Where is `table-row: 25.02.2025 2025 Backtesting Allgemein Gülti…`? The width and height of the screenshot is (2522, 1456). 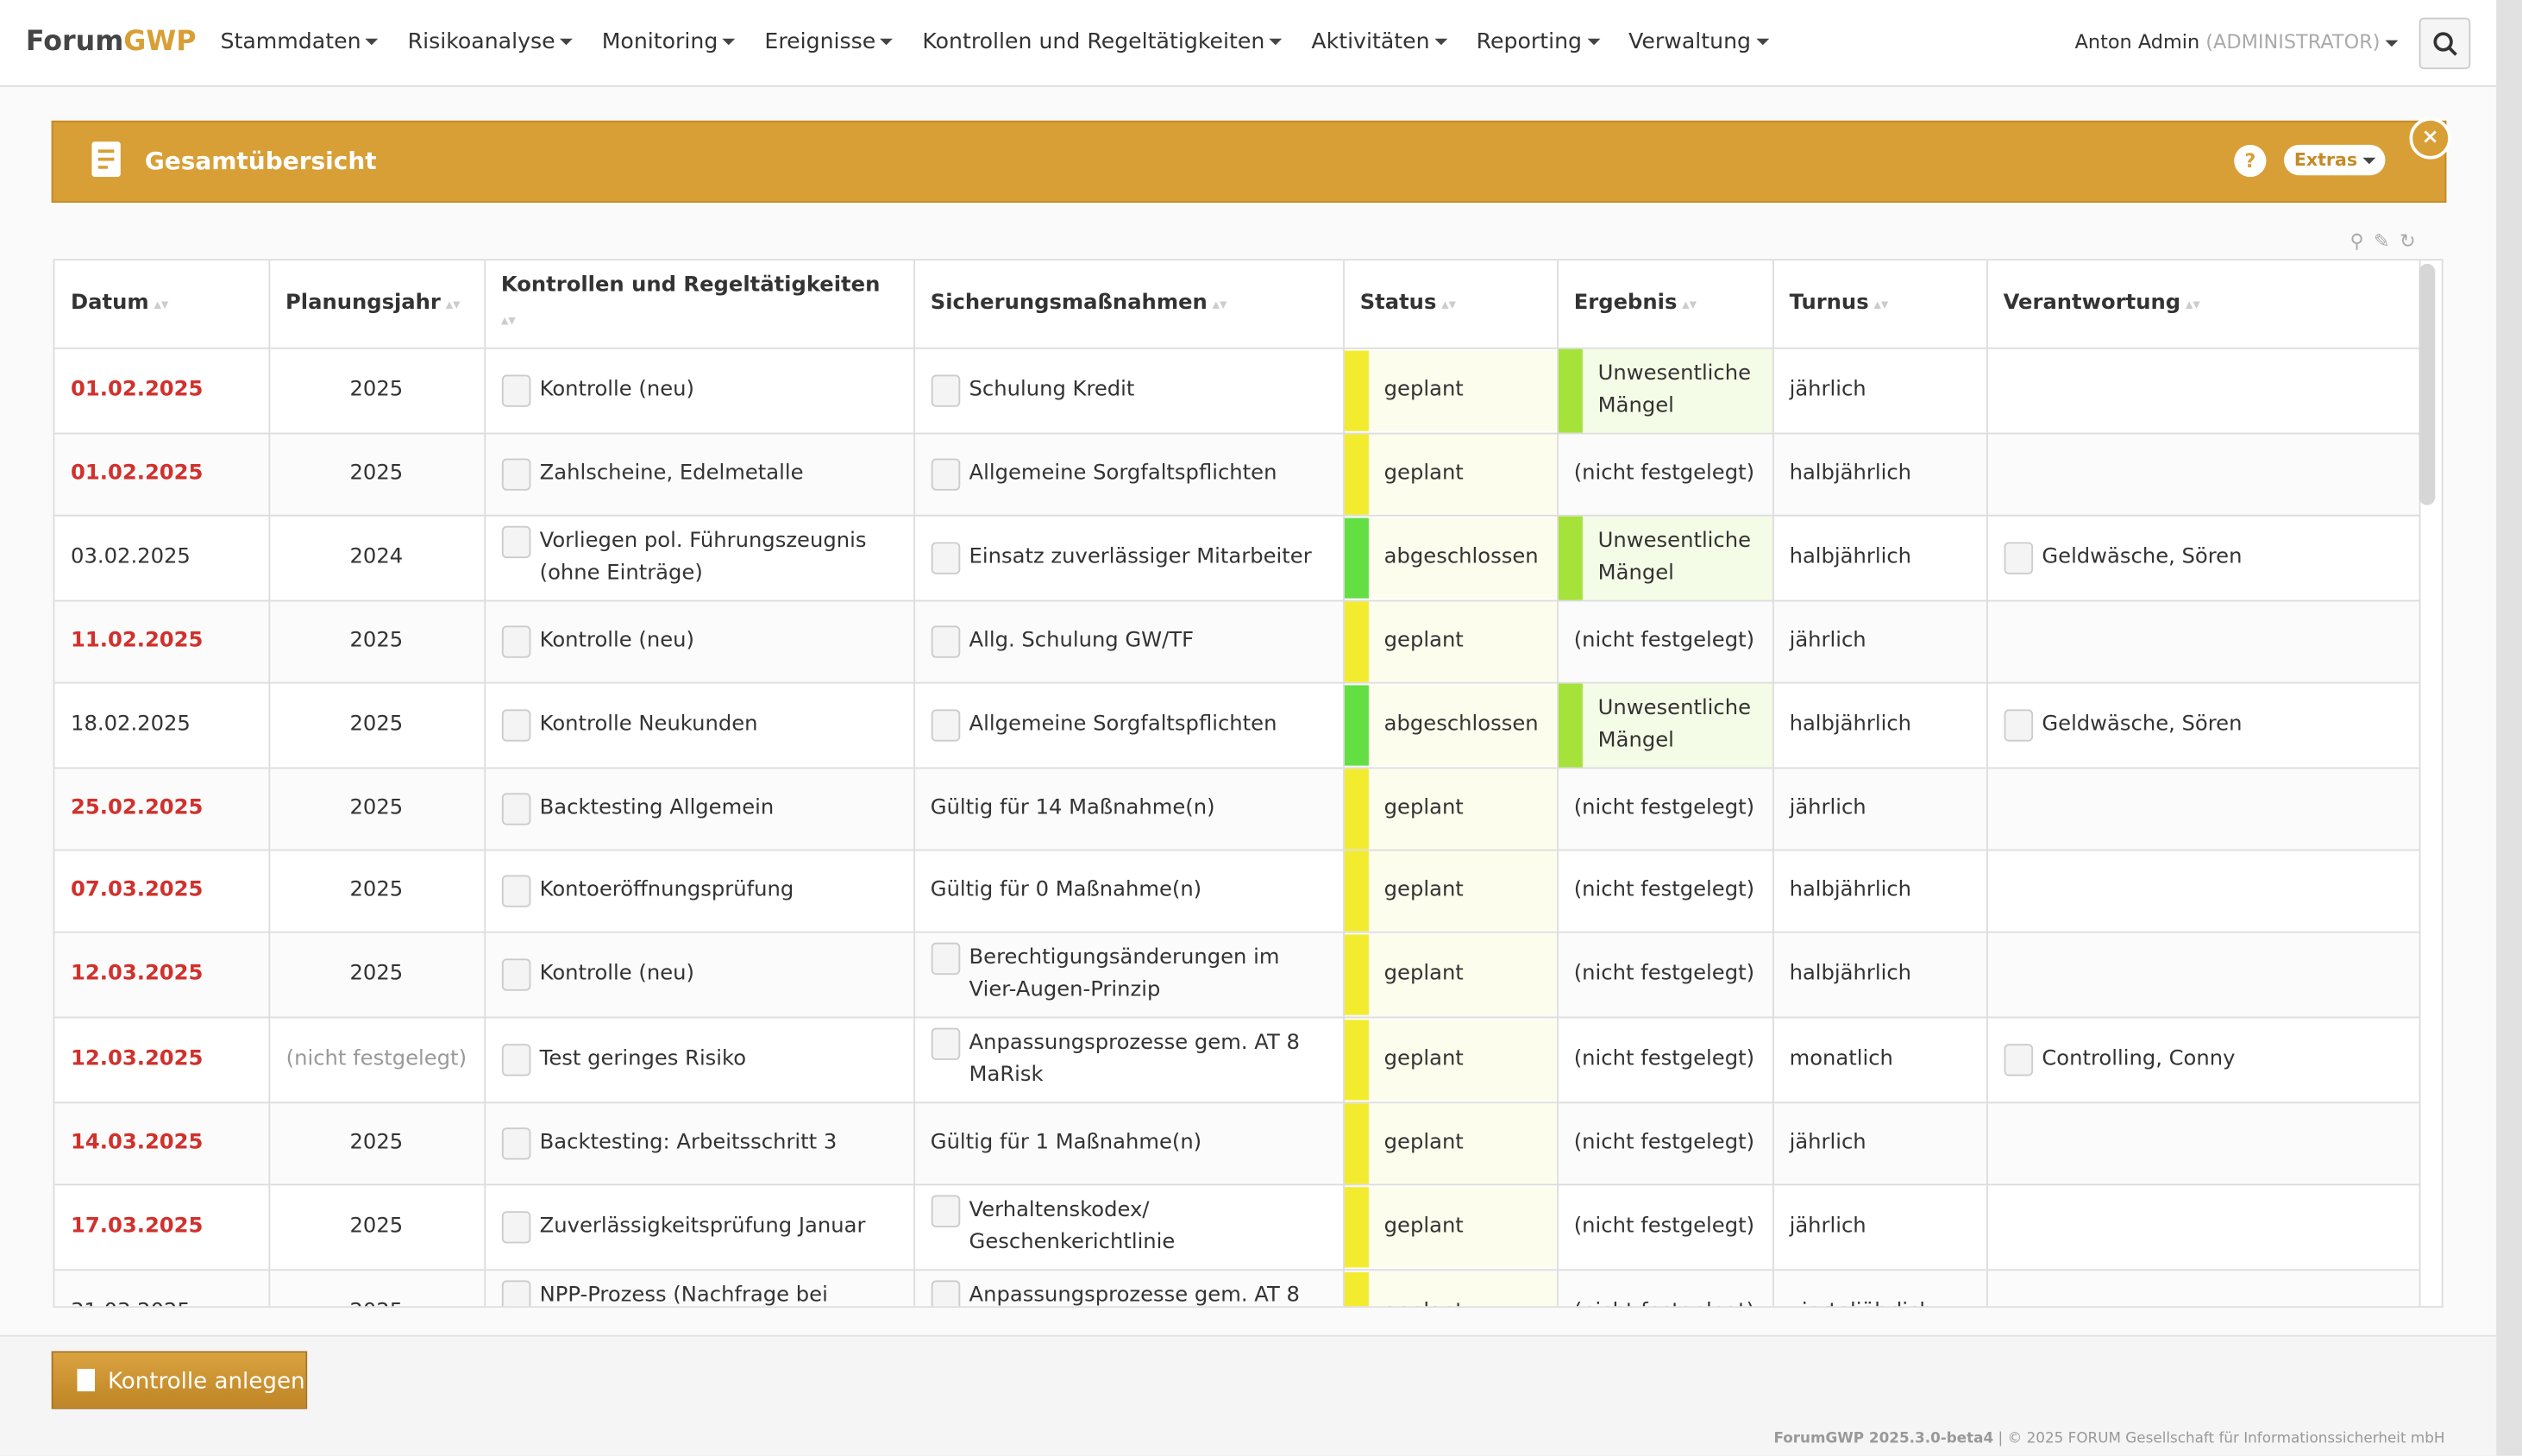 table-row: 25.02.2025 2025 Backtesting Allgemein Gülti… is located at coordinates (1237, 810).